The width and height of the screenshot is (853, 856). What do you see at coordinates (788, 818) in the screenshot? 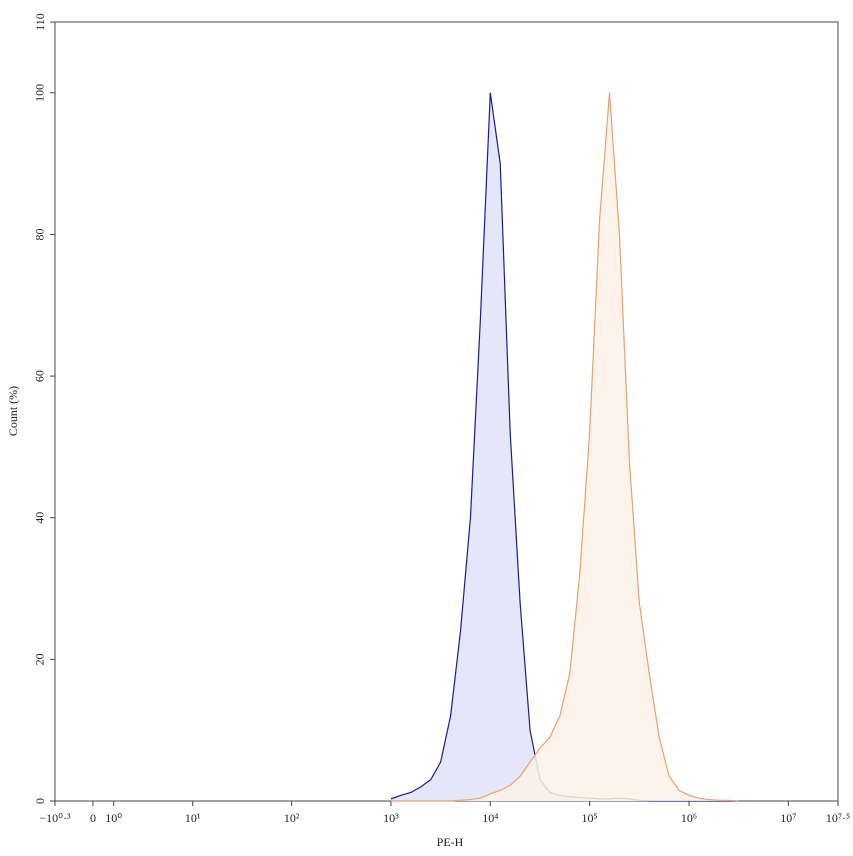
I see `x-tick-label: 10⁷` at bounding box center [788, 818].